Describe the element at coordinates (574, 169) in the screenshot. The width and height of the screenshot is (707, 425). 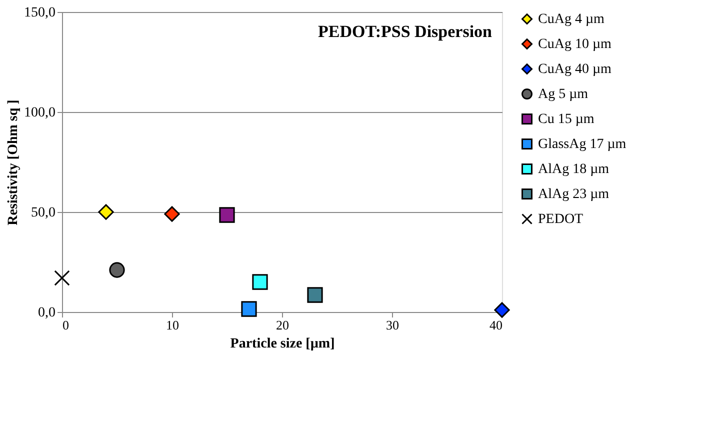
I see `legend-label: AlAg 18 µm` at that location.